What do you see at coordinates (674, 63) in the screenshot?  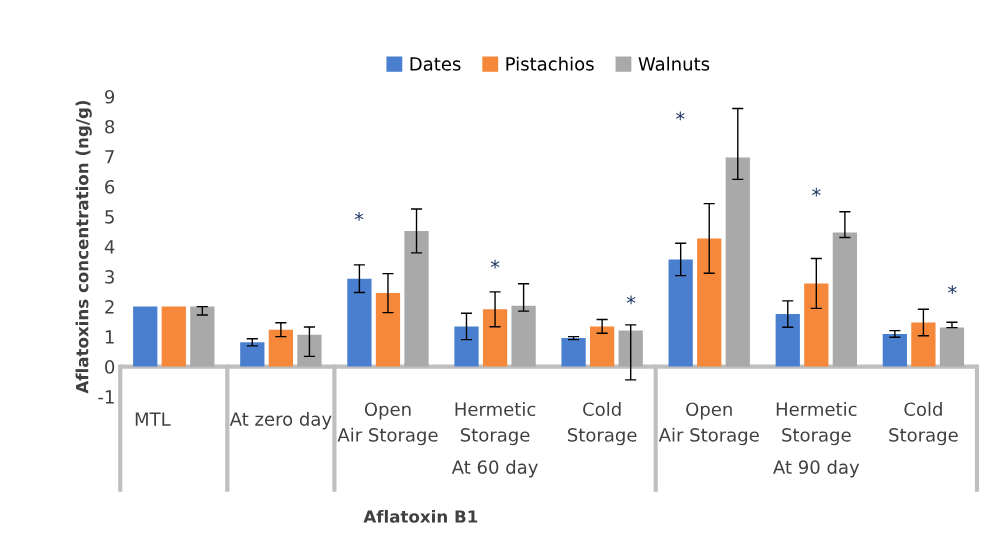 I see `legend-label: Walnuts` at bounding box center [674, 63].